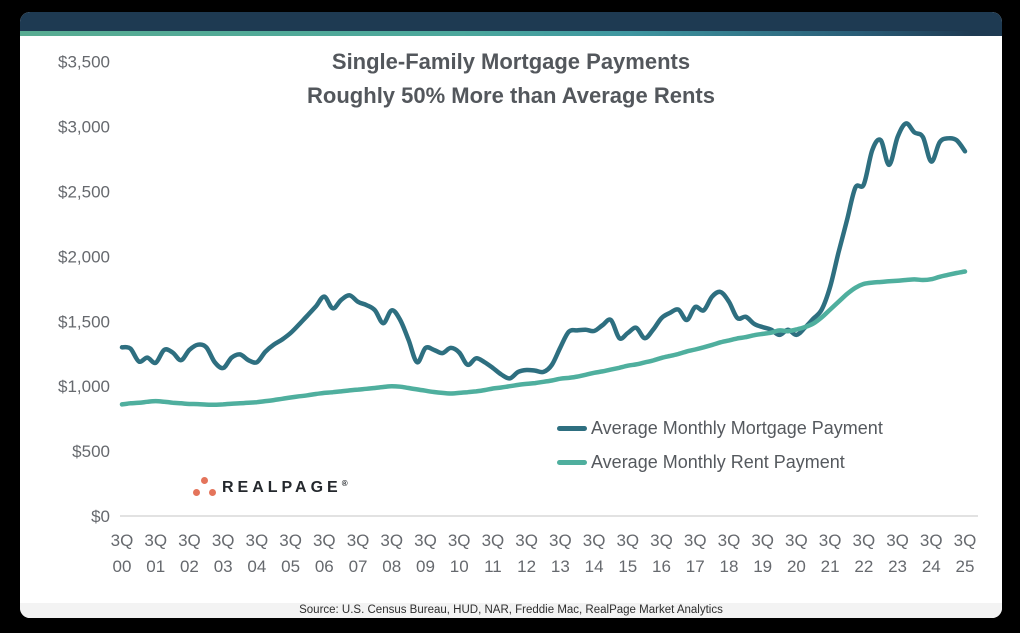  I want to click on legend-item-mortgage: Average Monthly Mortgage Payment, so click(720, 428).